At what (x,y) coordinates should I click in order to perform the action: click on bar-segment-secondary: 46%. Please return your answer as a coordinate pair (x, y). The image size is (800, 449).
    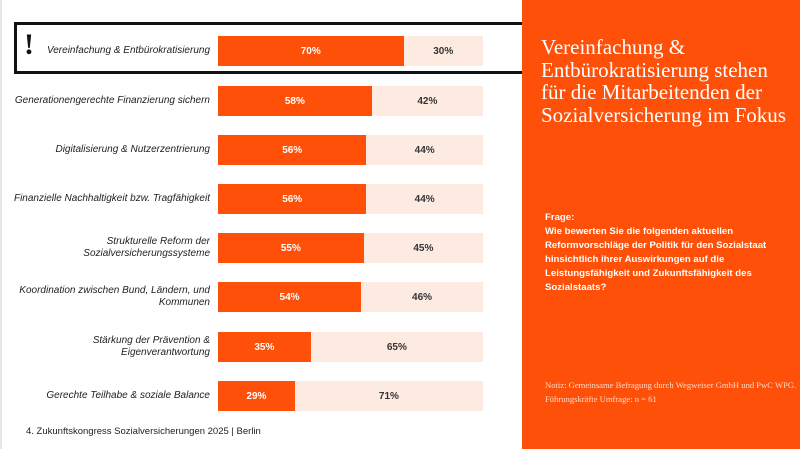
    Looking at the image, I should click on (422, 297).